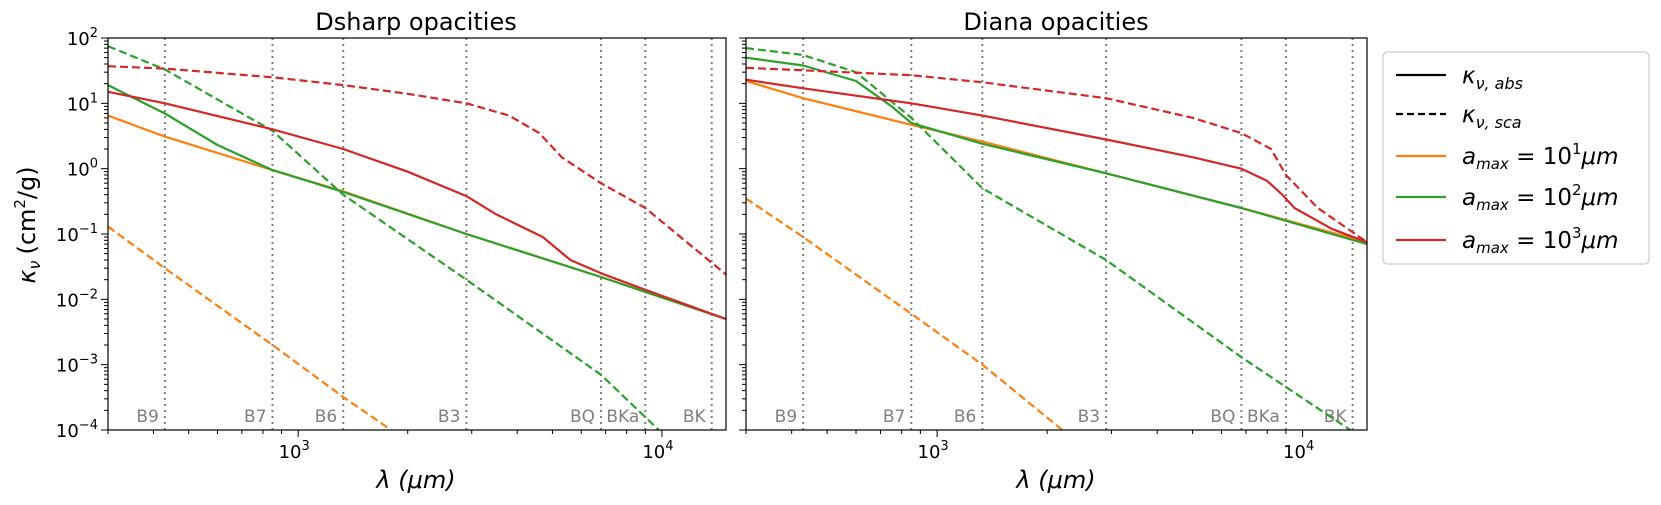 This screenshot has width=1661, height=505. I want to click on y-axis-label-main: κ, so click(27, 276).